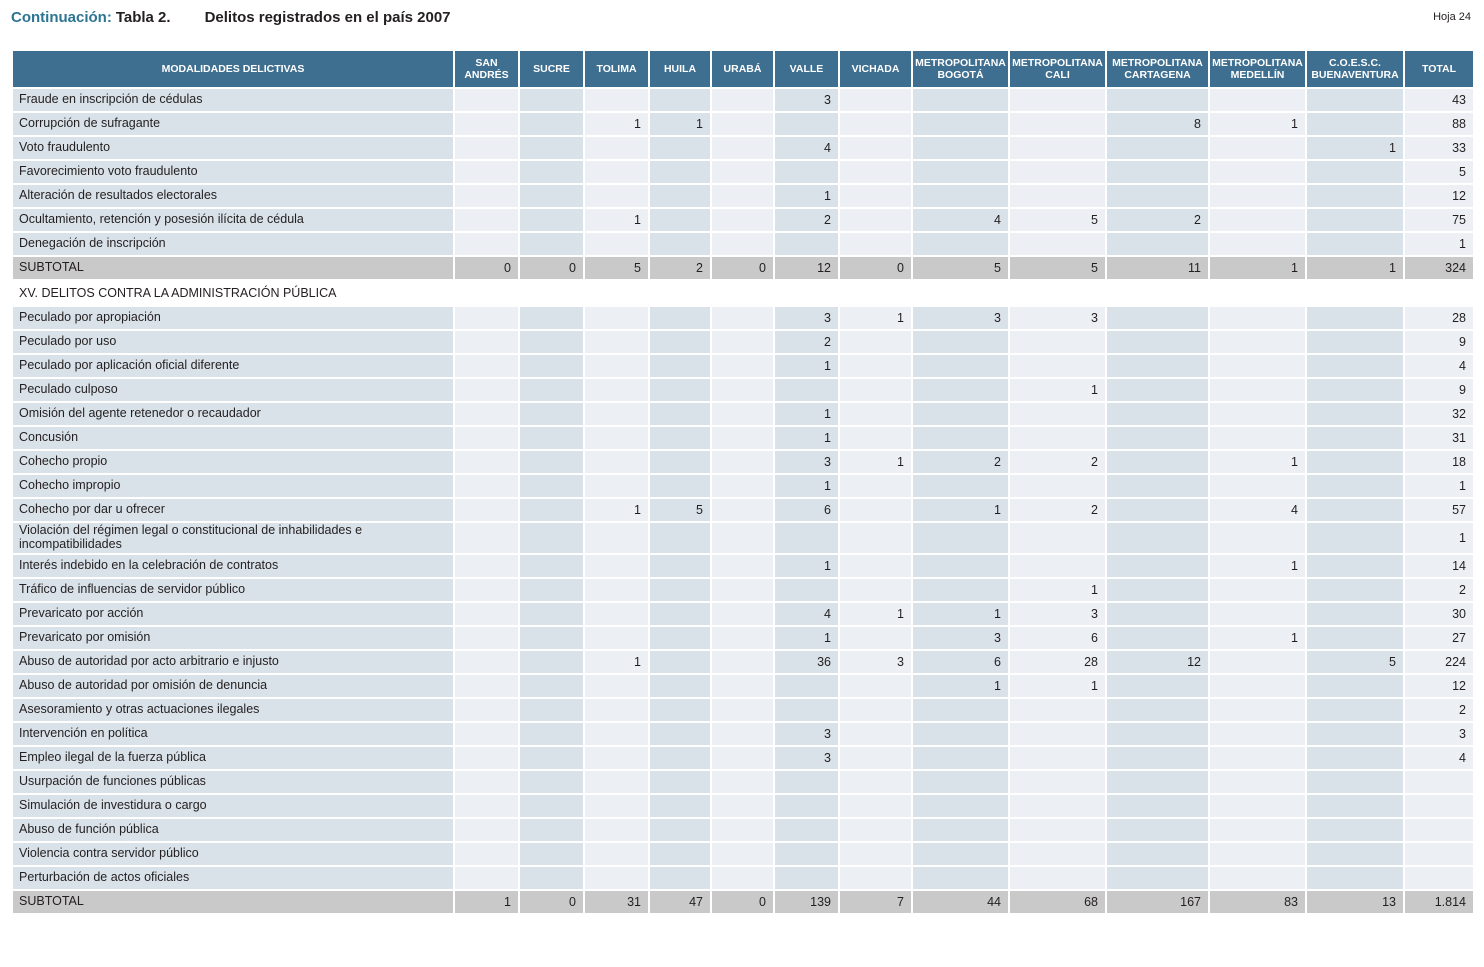  What do you see at coordinates (1355, 901) in the screenshot?
I see `value-cell: 13` at bounding box center [1355, 901].